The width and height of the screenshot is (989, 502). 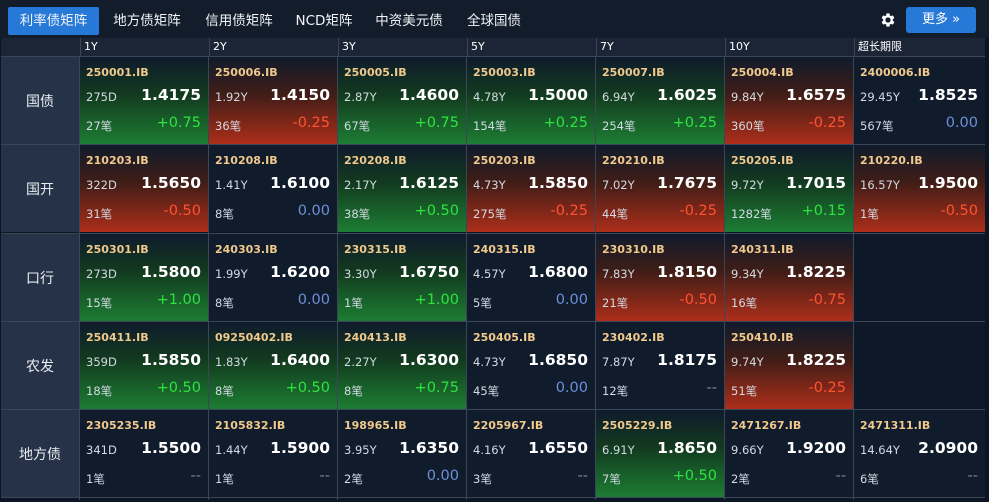 I want to click on yield-rate: 1.4175, so click(x=171, y=95).